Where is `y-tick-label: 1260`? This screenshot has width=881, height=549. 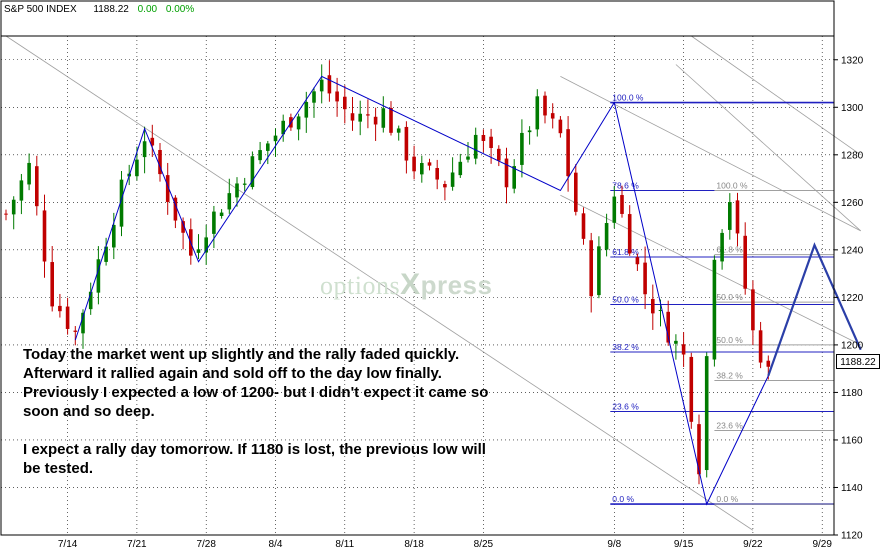 y-tick-label: 1260 is located at coordinates (852, 203).